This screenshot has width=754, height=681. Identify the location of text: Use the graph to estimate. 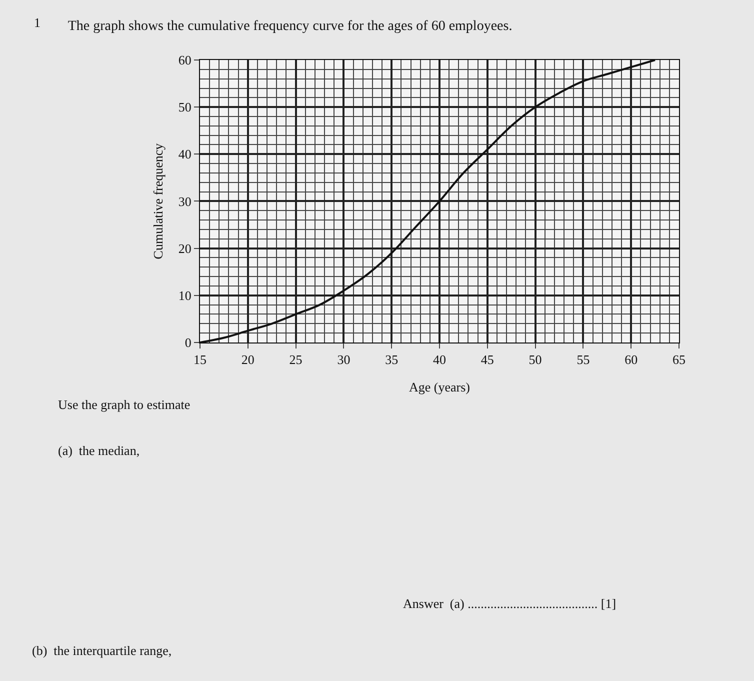
(124, 404).